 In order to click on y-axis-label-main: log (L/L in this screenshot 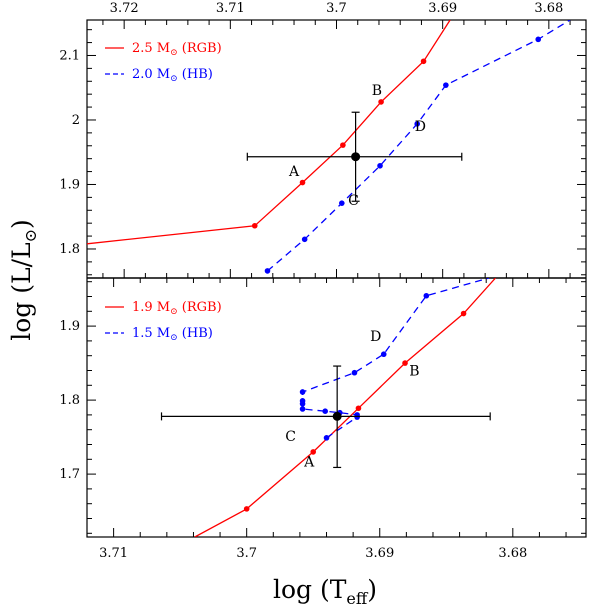, I will do `click(21, 291)`.